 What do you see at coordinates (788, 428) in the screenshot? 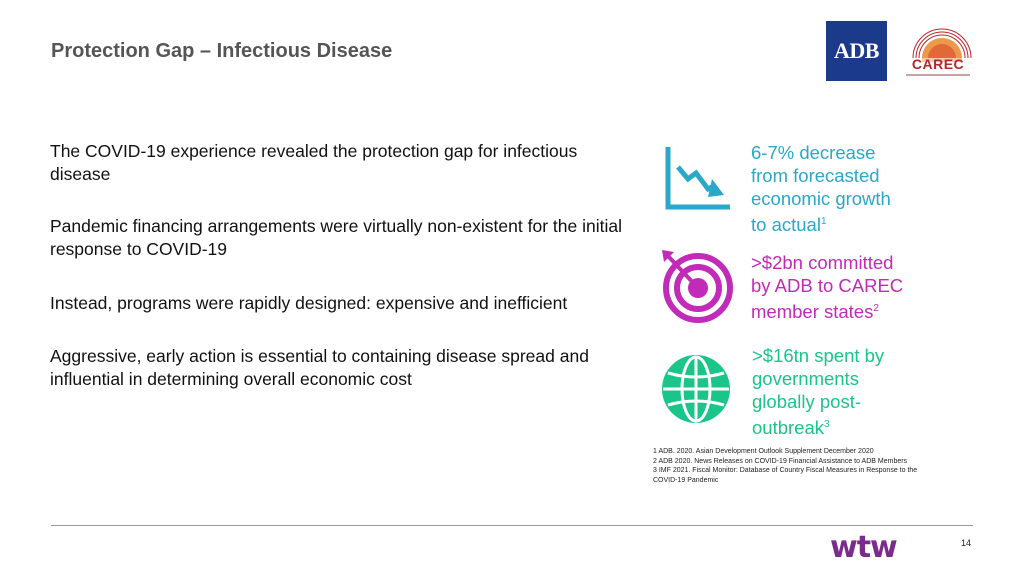
I see `stat-line: outbreak` at bounding box center [788, 428].